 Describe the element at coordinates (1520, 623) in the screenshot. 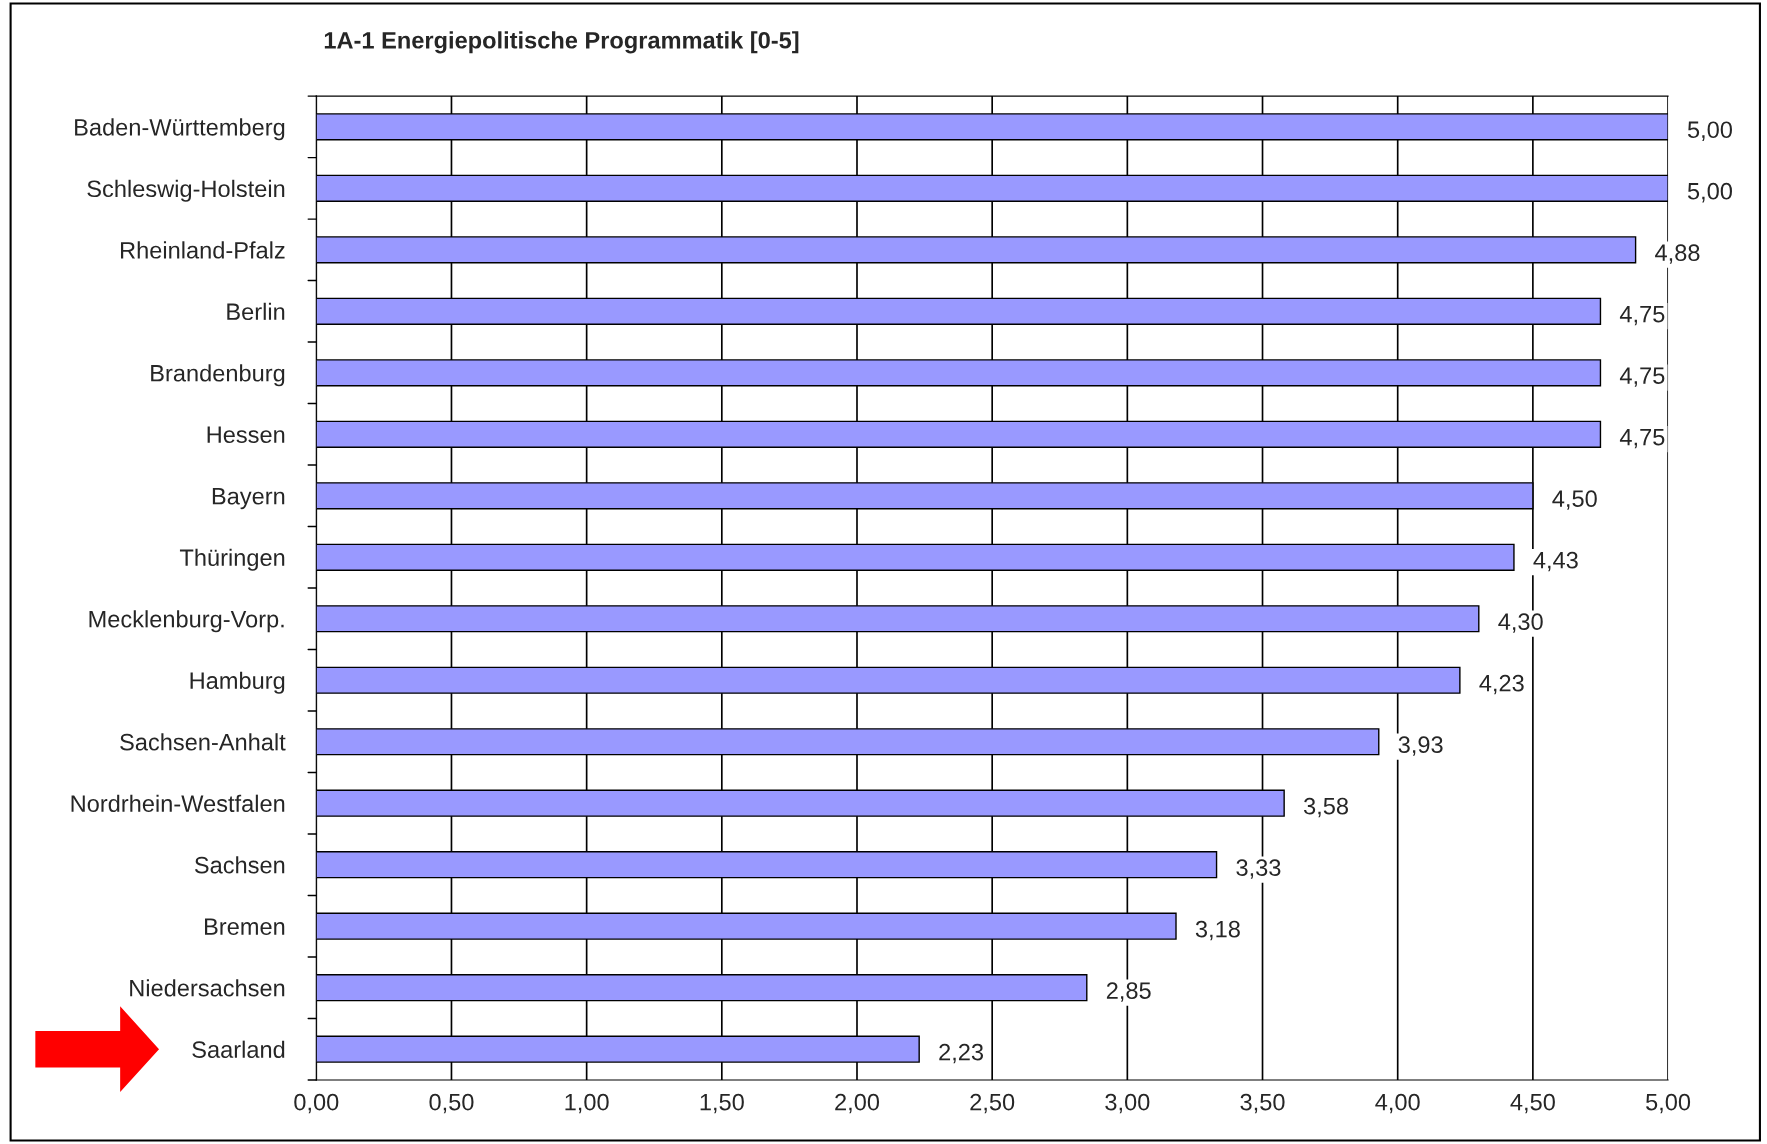

I see `data-label: 4,30` at that location.